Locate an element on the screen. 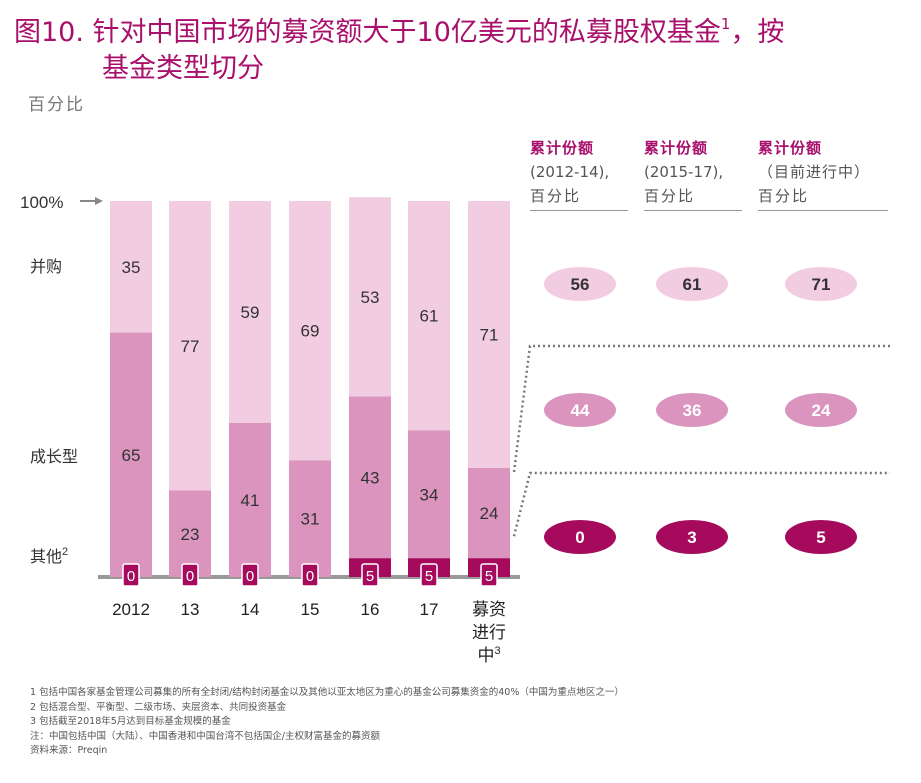 The width and height of the screenshot is (921, 783). connector-growth-other is located at coordinates (701, 504).